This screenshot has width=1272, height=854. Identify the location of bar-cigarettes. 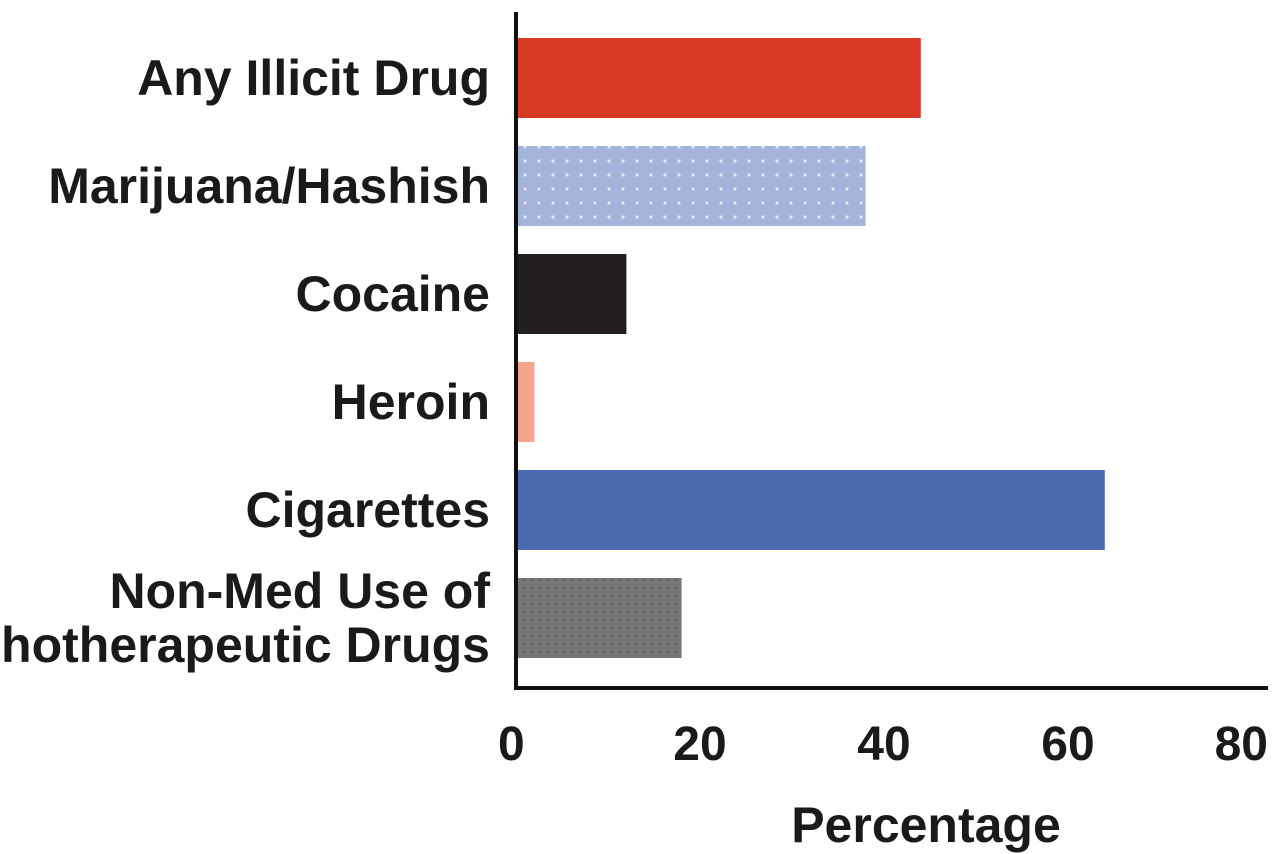
(810, 510).